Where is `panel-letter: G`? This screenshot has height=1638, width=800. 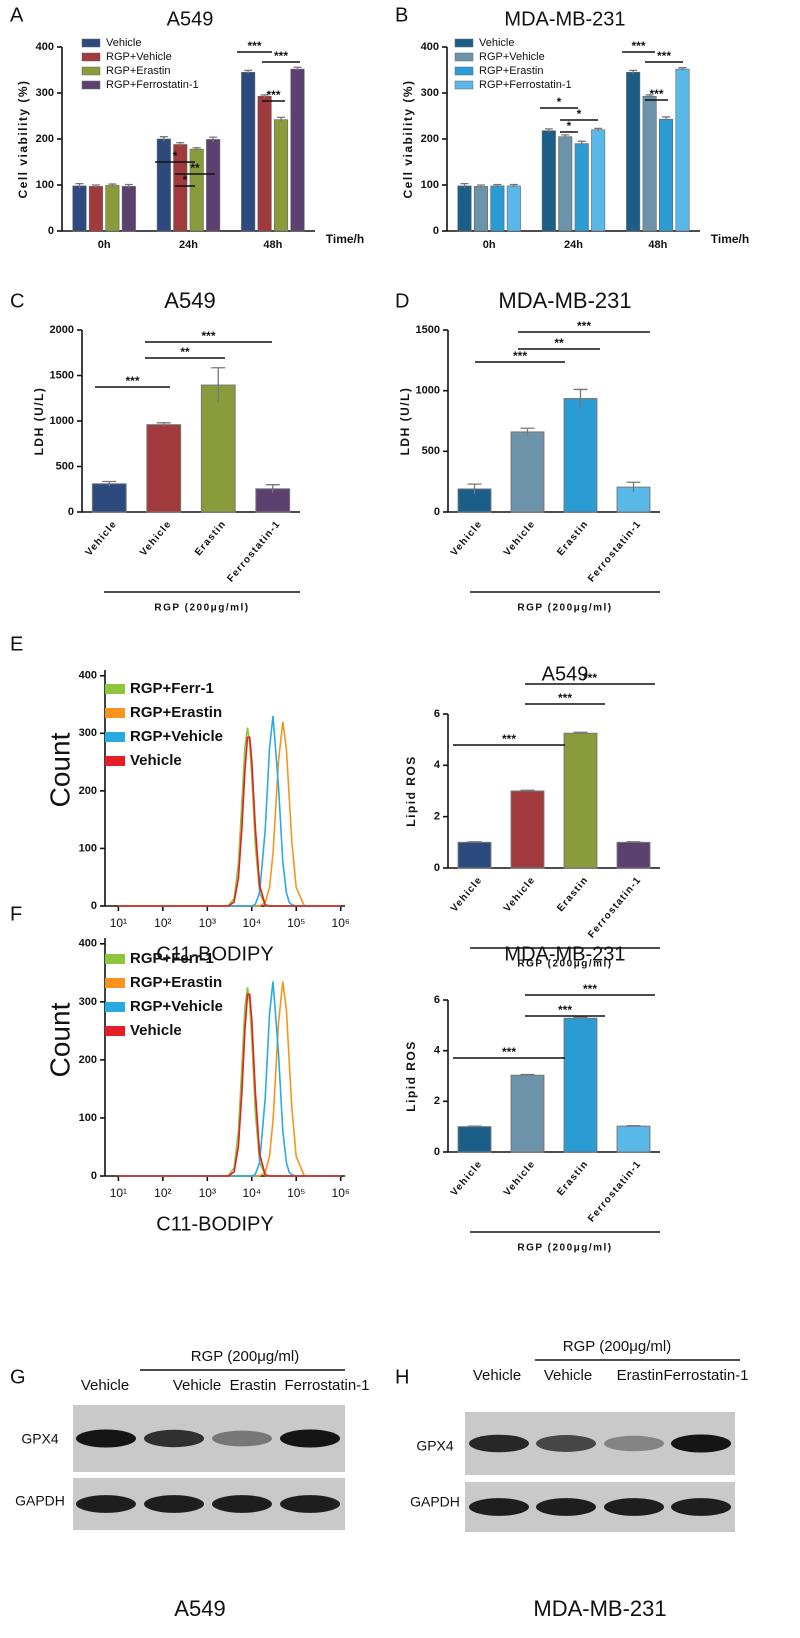 panel-letter: G is located at coordinates (18, 1377).